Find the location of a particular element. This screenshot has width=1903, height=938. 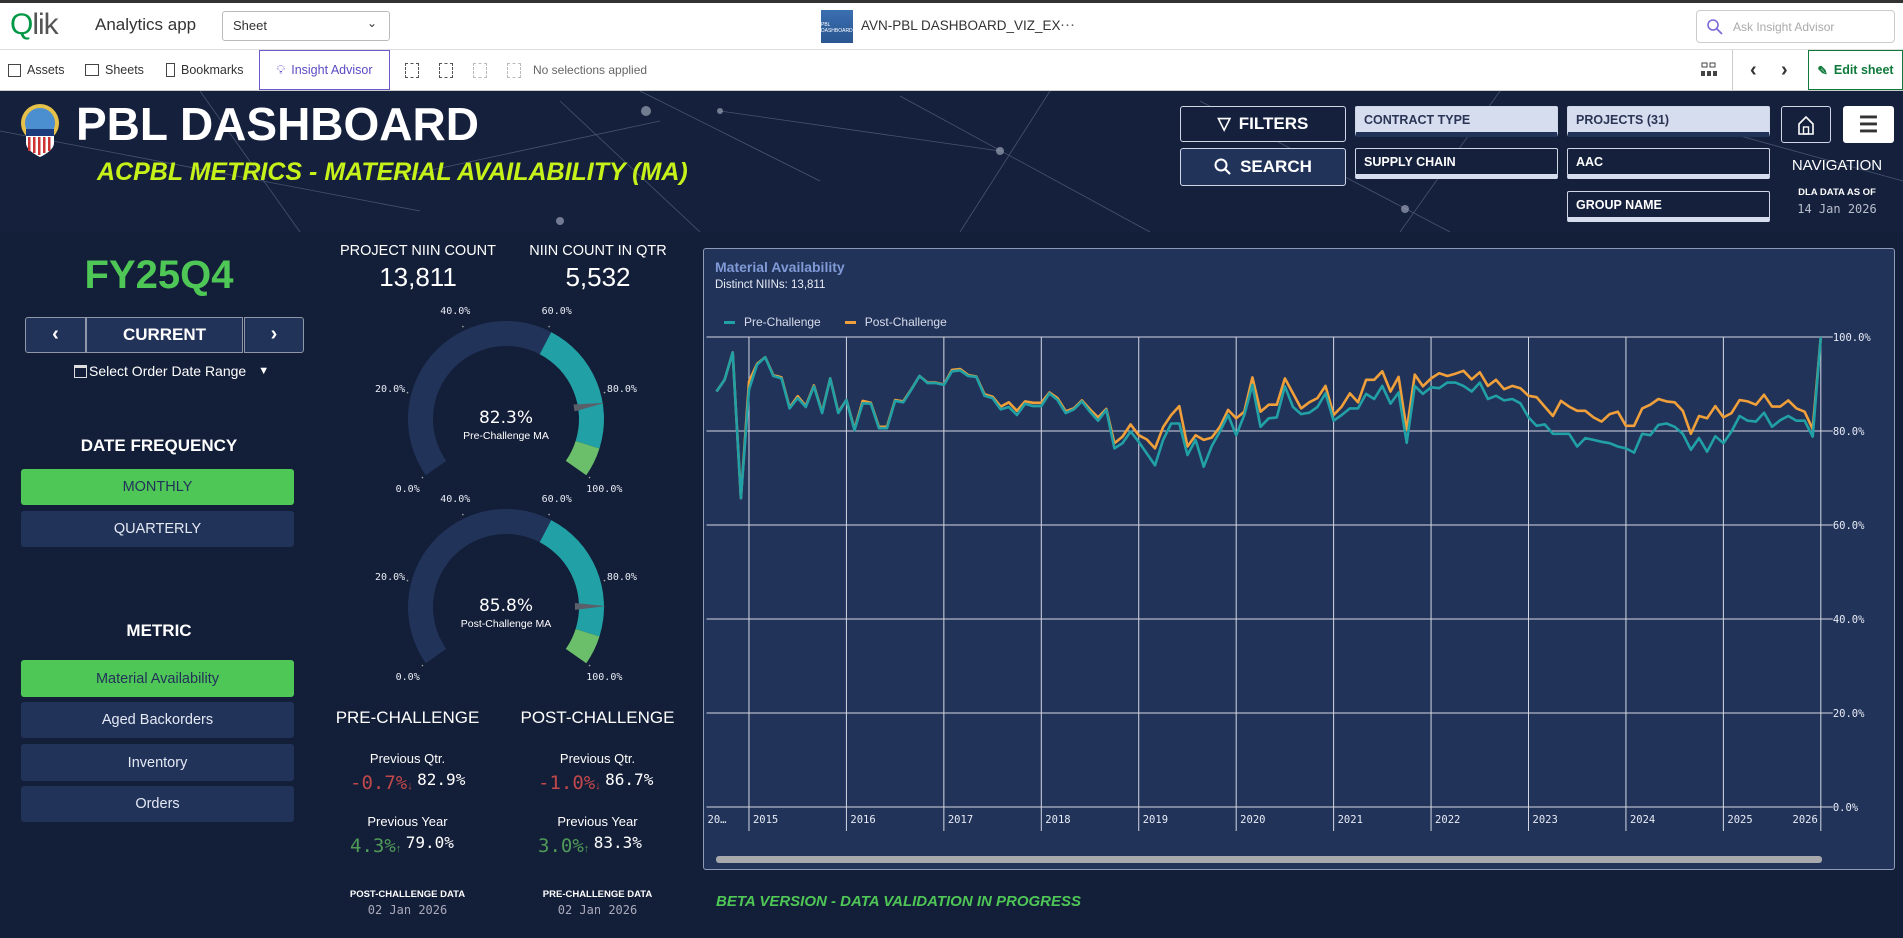

sheets-button: Sheets is located at coordinates (114, 70).